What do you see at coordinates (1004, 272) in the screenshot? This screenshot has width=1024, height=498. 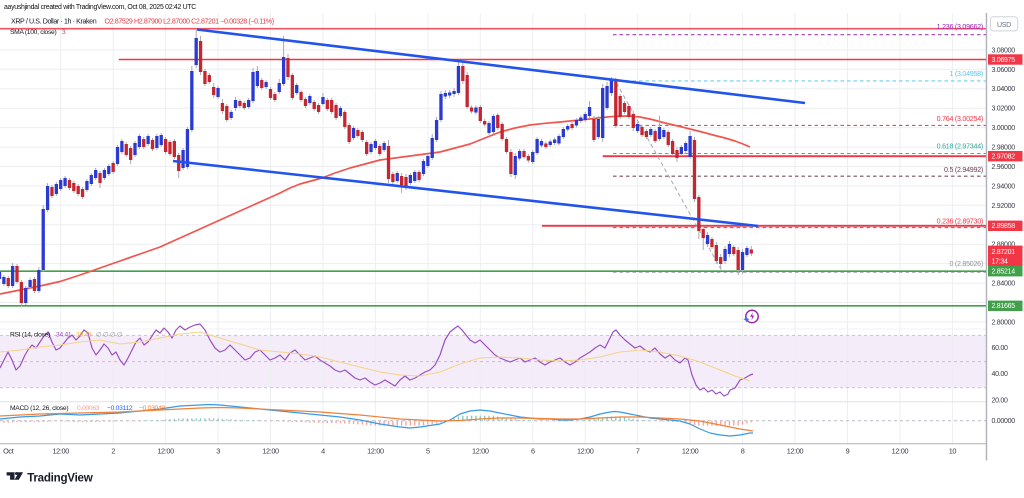 I see `svg-text: 2.85214` at bounding box center [1004, 272].